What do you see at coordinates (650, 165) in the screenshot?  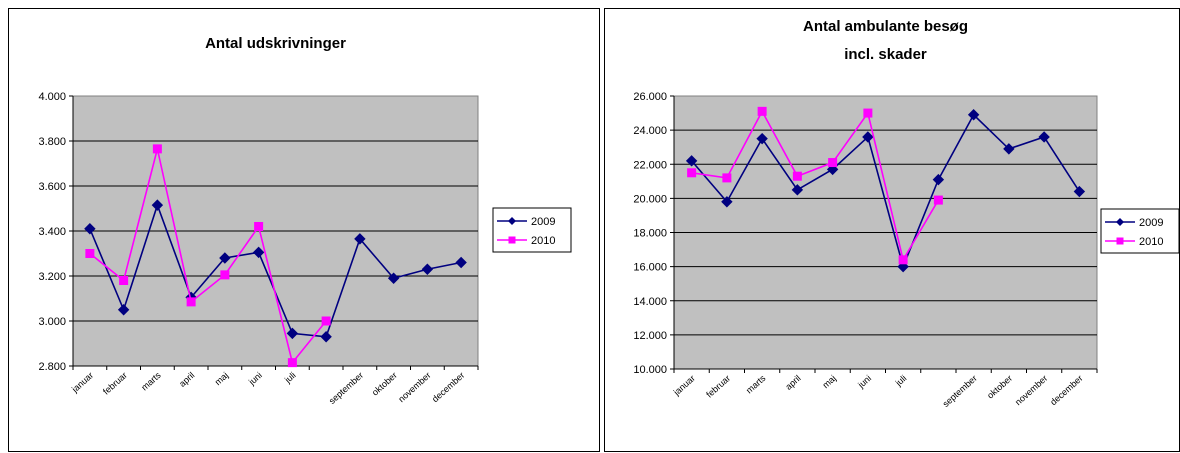 I see `y-tick-label: 22.000` at bounding box center [650, 165].